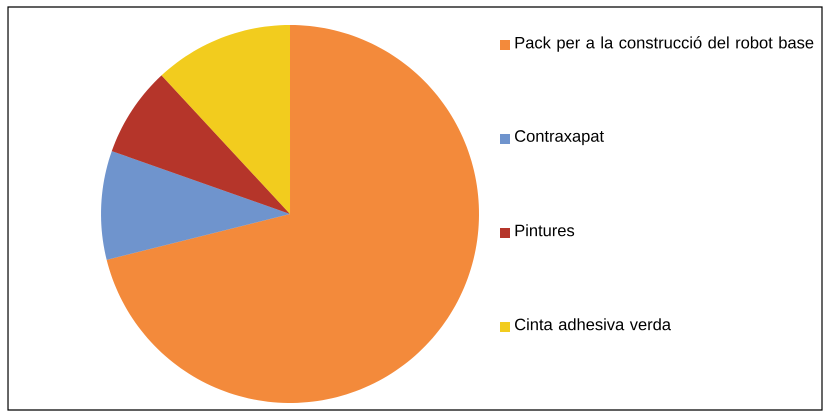 The height and width of the screenshot is (417, 830). I want to click on legend-label: Contraxapat, so click(559, 138).